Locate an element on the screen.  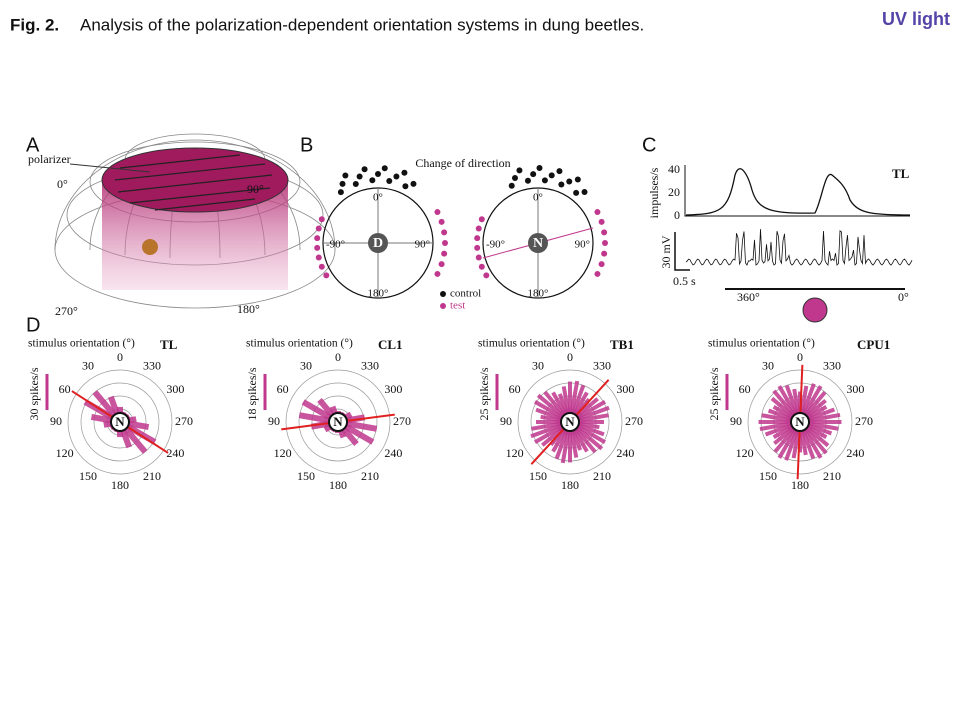
panel-label: C is located at coordinates (649, 145).